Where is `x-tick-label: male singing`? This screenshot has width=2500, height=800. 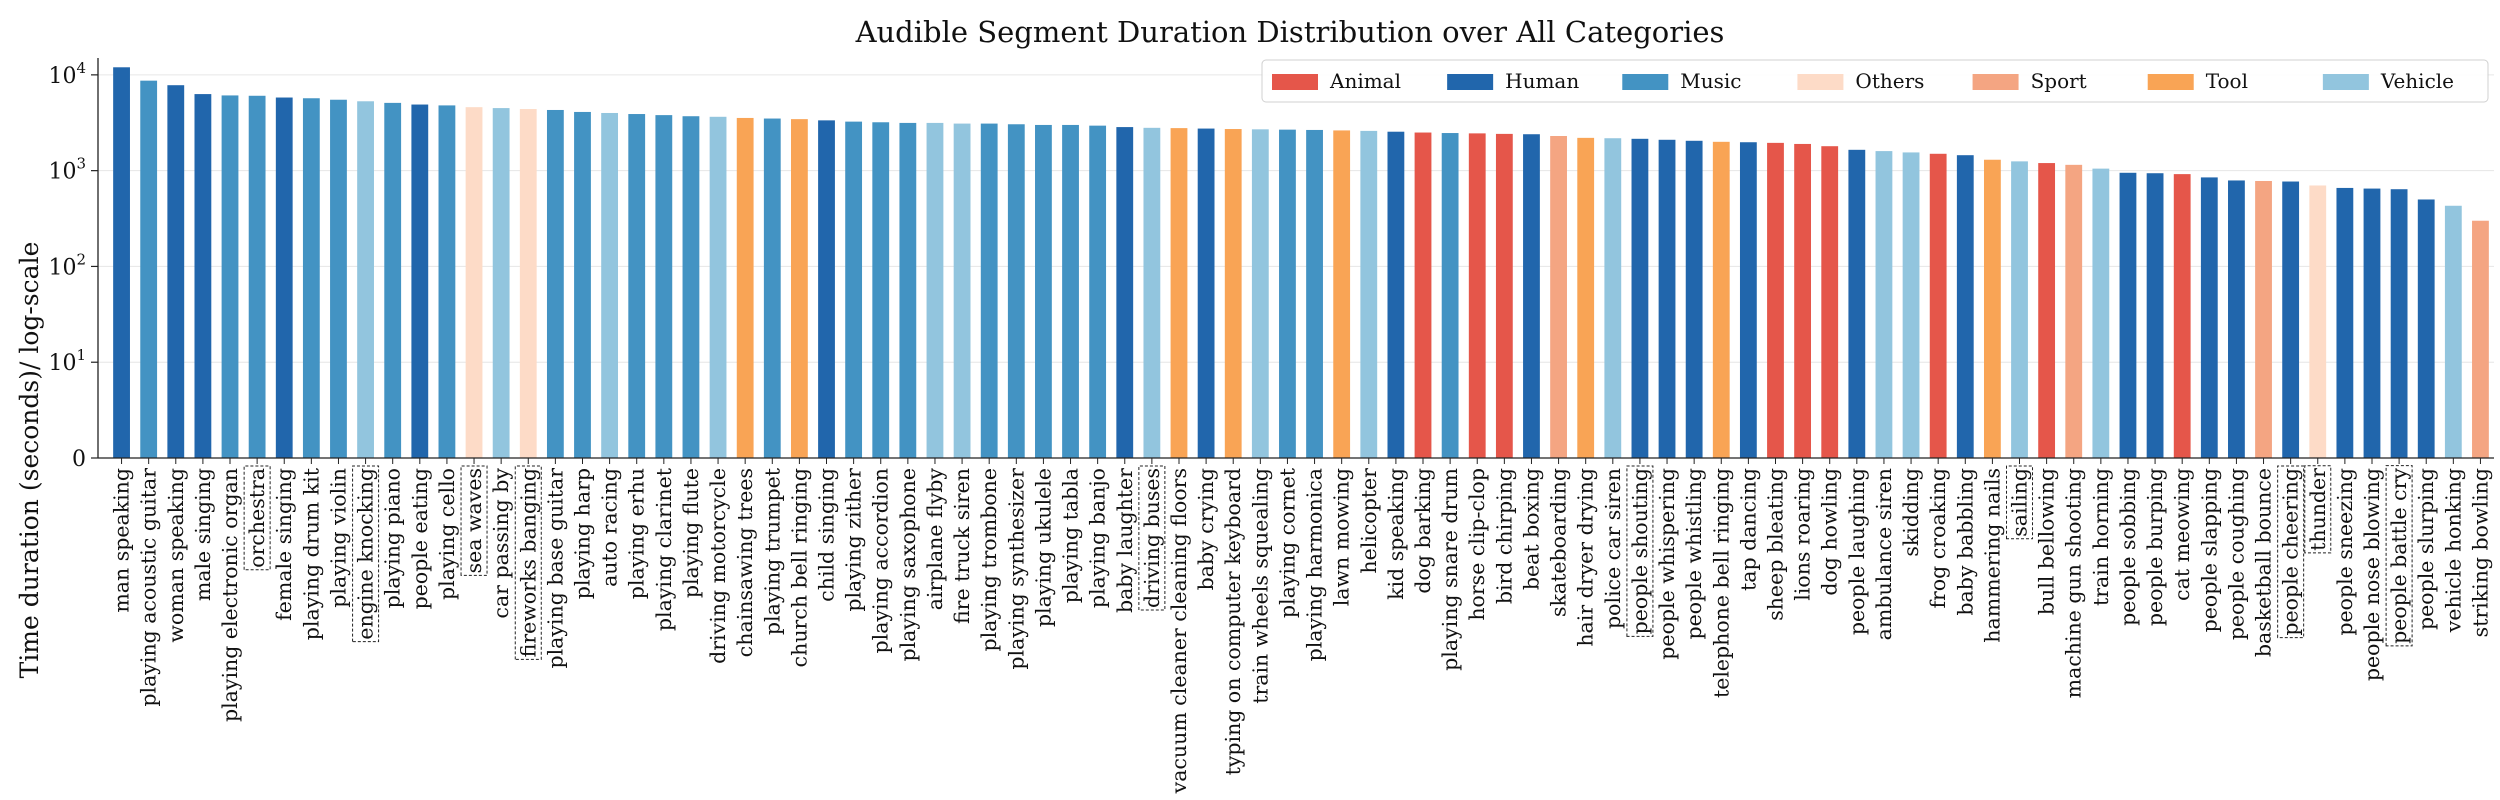
x-tick-label: male singing is located at coordinates (203, 534).